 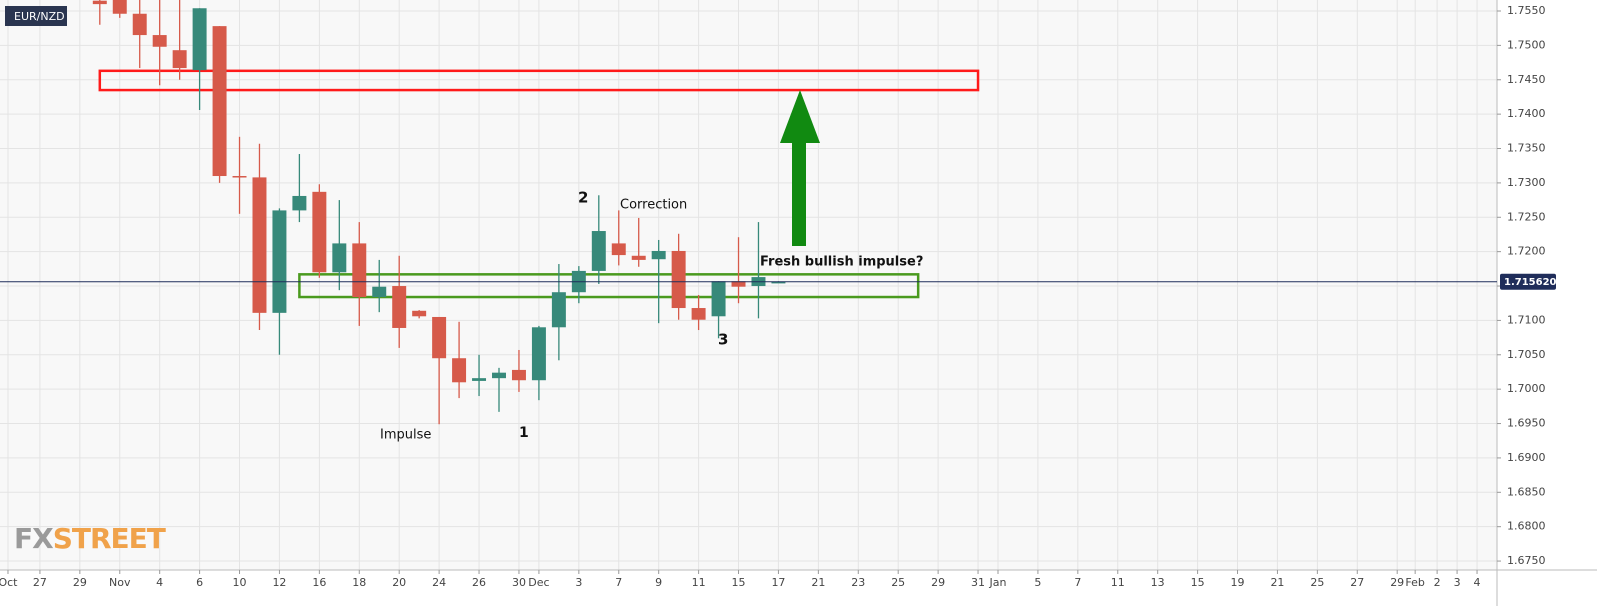 What do you see at coordinates (279, 582) in the screenshot?
I see `x-tick-label: 12` at bounding box center [279, 582].